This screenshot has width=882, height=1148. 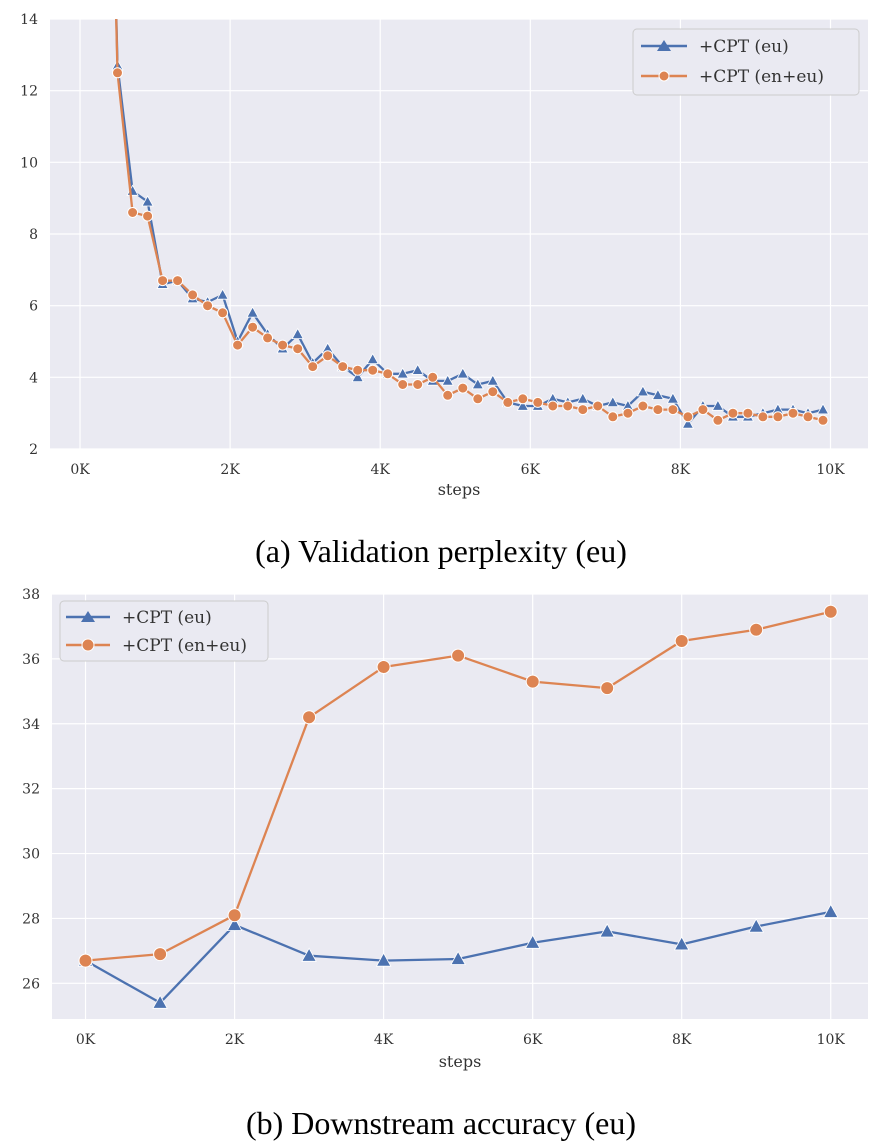 What do you see at coordinates (33, 378) in the screenshot?
I see `y-tick-label: 4` at bounding box center [33, 378].